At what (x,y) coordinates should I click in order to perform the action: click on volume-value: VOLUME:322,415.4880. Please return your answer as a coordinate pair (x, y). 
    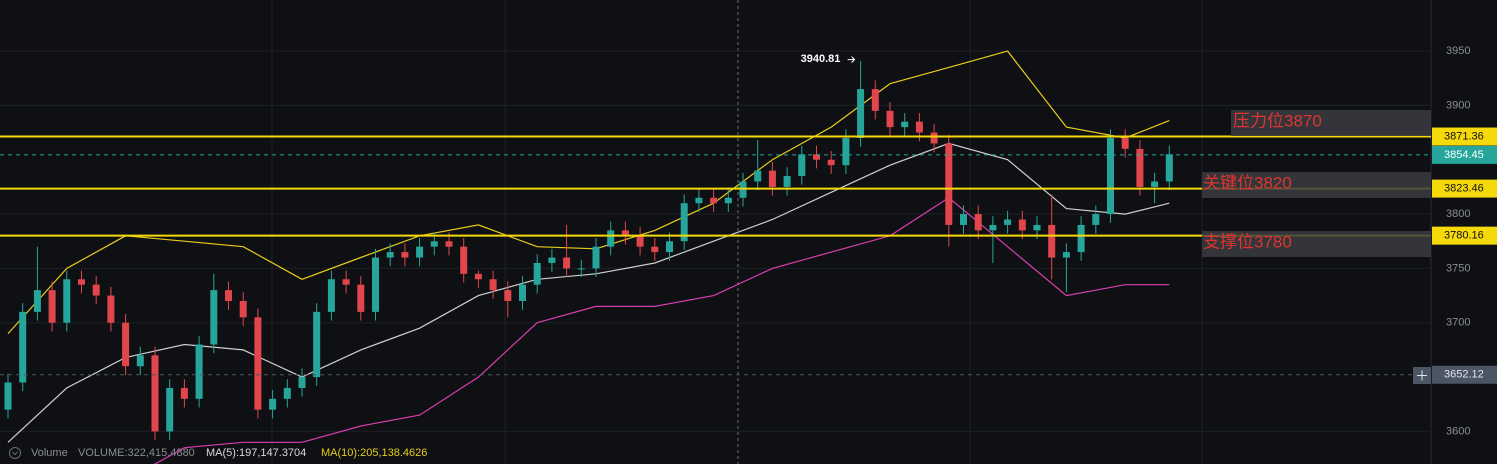
    Looking at the image, I should click on (136, 453).